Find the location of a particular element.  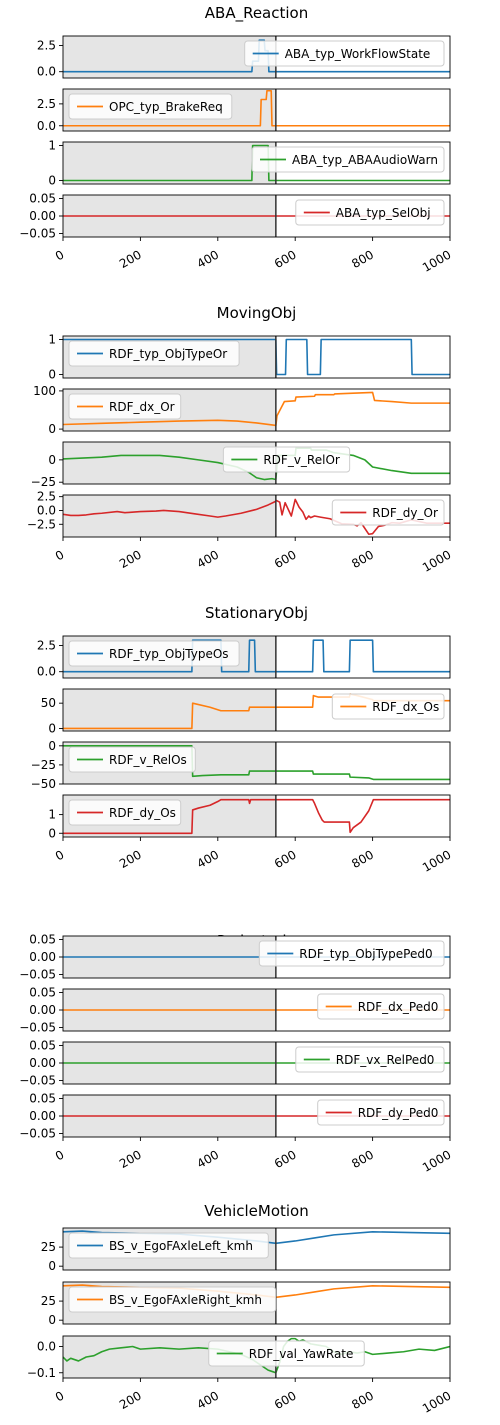

legend-label: RDF_dx_Or is located at coordinates (142, 407).